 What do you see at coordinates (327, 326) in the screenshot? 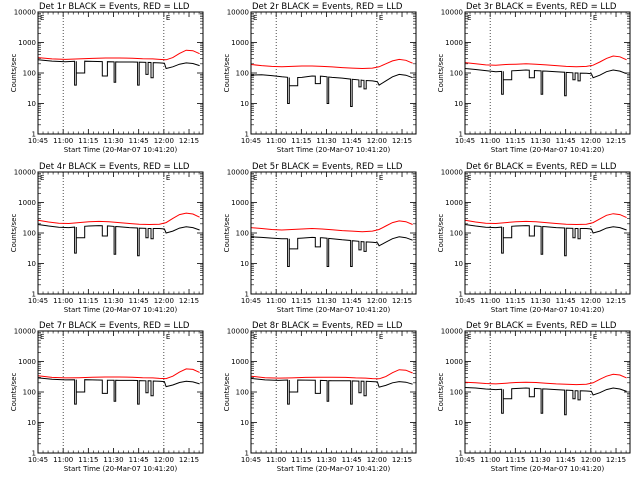
I see `panel-title: Det 8r BLACK = Events, RED = LLD` at bounding box center [327, 326].